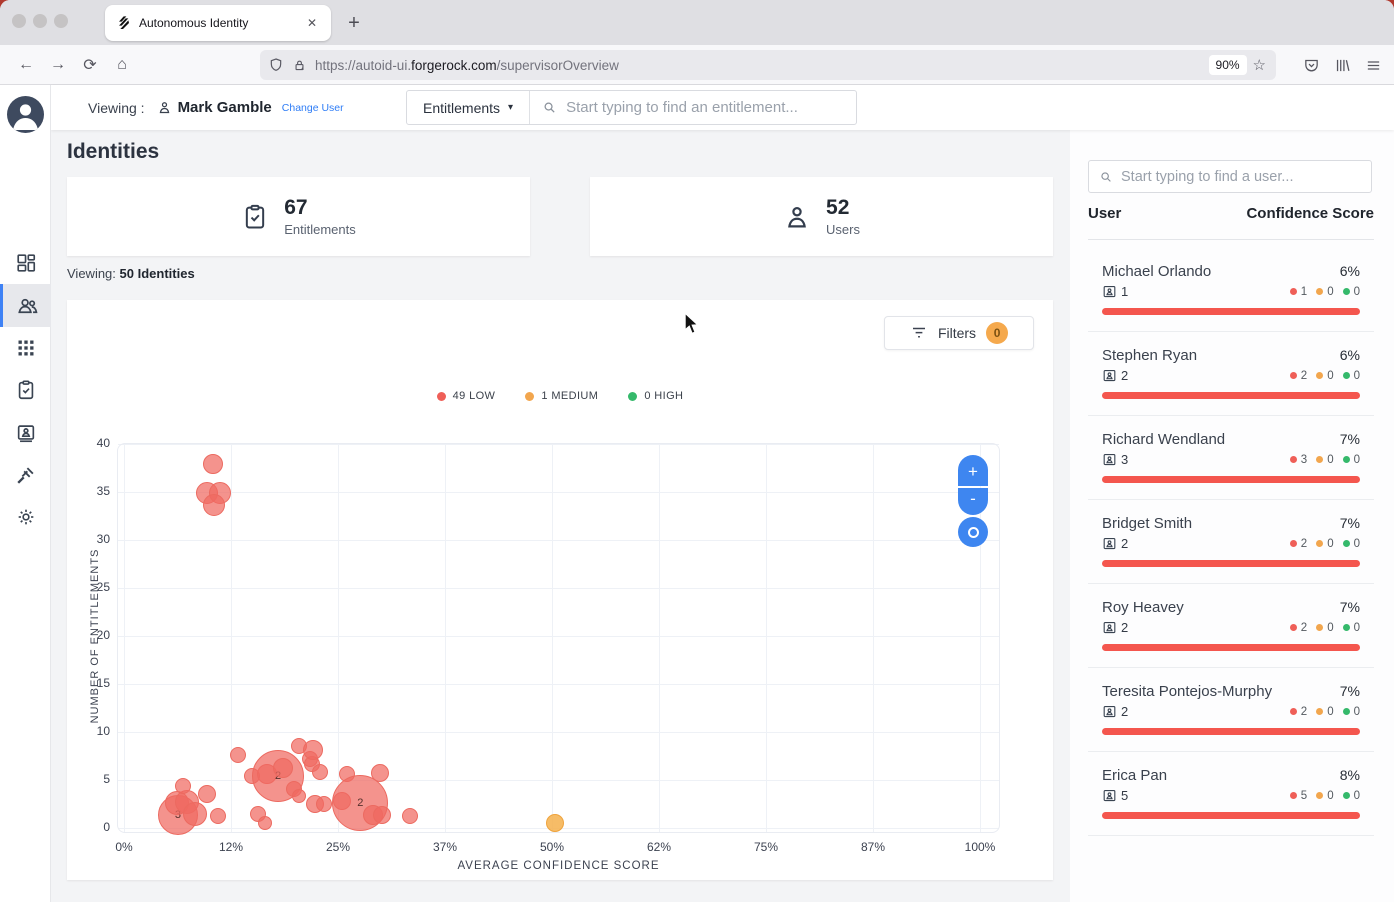 This screenshot has height=902, width=1394. What do you see at coordinates (1373, 65) in the screenshot?
I see `hamburger-menu-icon` at bounding box center [1373, 65].